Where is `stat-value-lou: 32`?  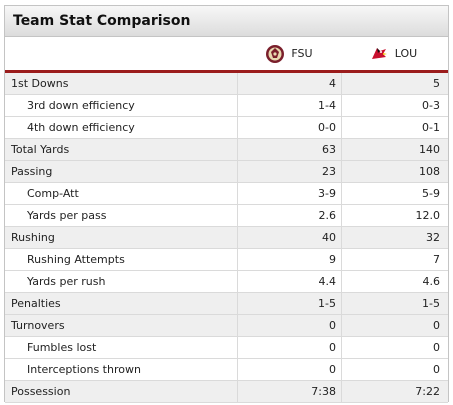
stat-value-lou: 32 is located at coordinates (393, 237).